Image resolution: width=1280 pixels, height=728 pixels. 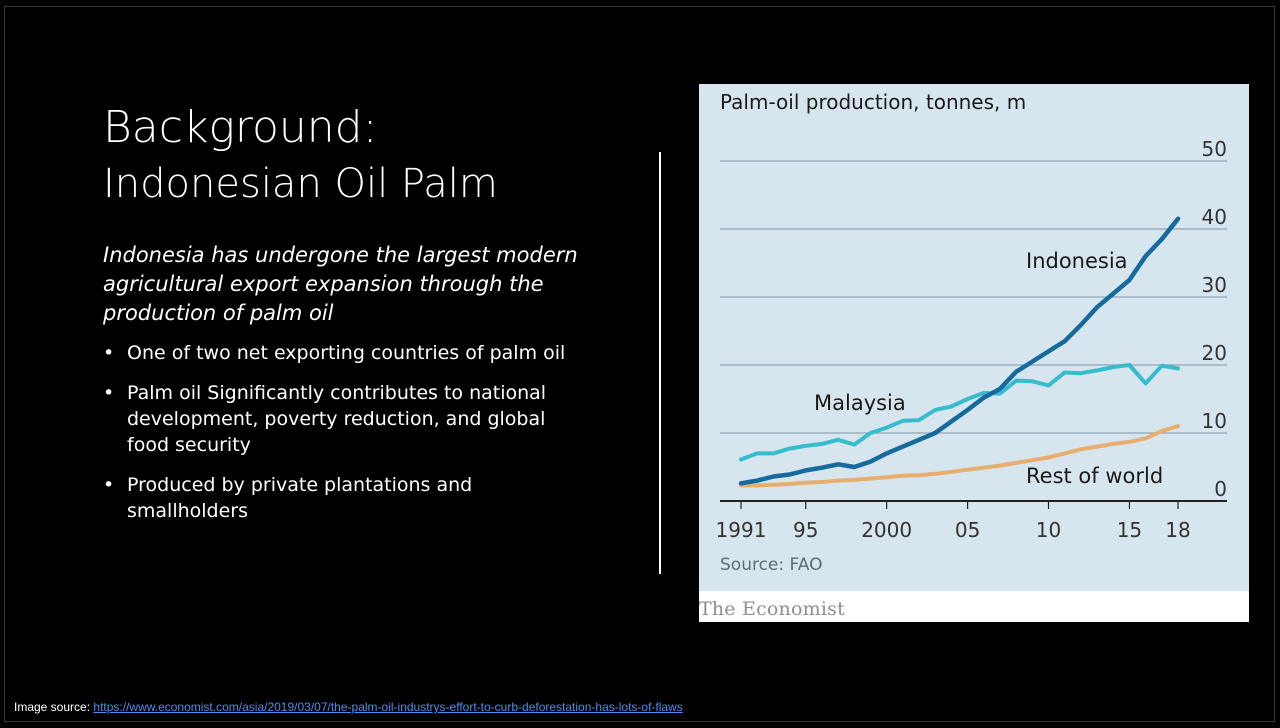 What do you see at coordinates (1214, 285) in the screenshot?
I see `y-tick-label: 30` at bounding box center [1214, 285].